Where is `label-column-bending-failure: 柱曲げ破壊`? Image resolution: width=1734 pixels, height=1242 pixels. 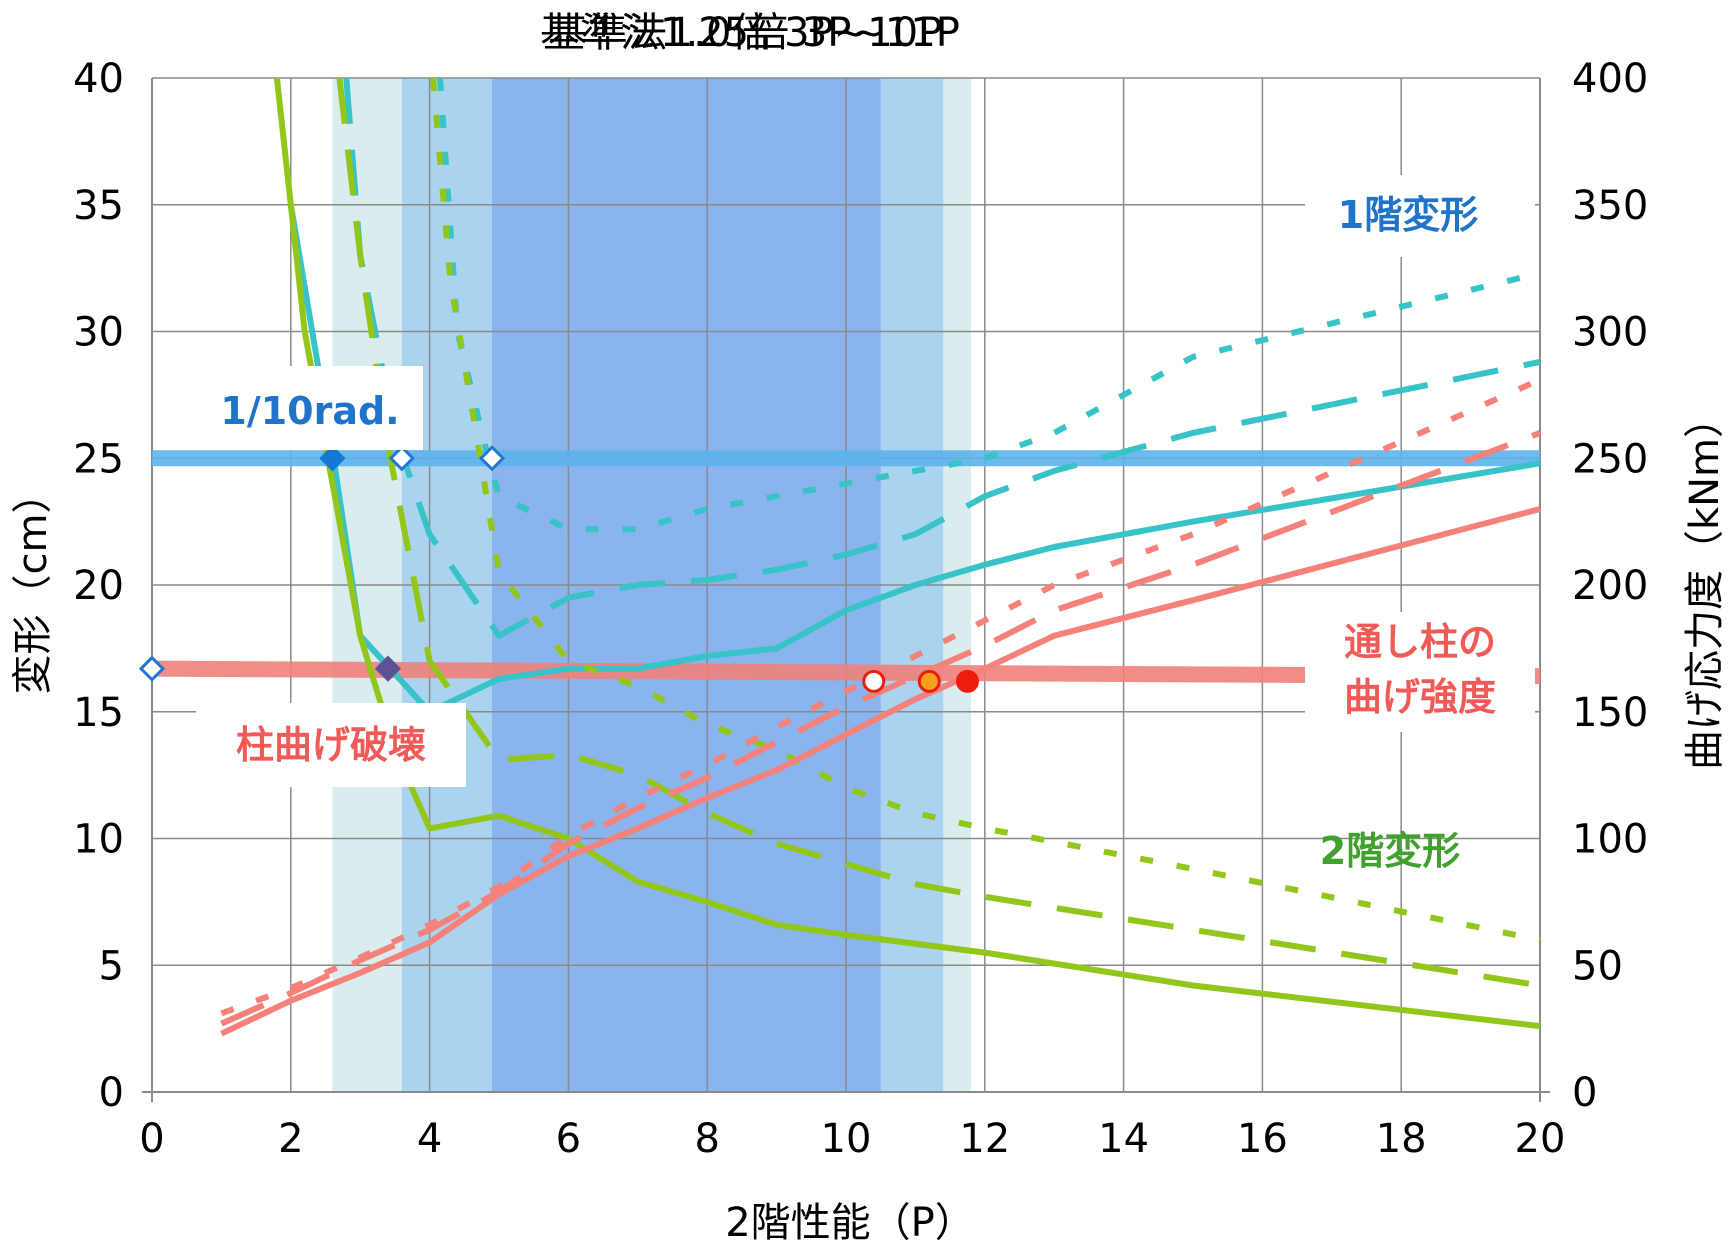
label-column-bending-failure: 柱曲げ破壊 is located at coordinates (331, 745).